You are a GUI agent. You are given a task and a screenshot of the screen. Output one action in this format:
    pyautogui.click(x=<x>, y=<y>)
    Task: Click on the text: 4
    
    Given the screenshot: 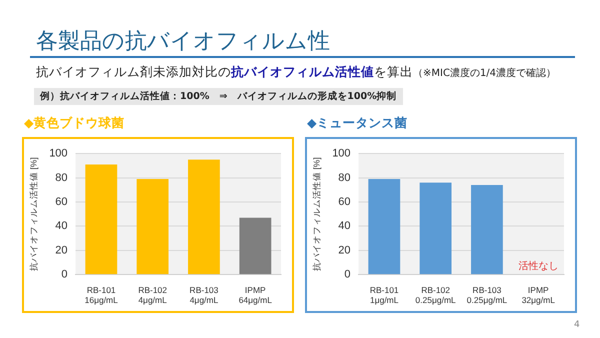 What is the action you would take?
    pyautogui.click(x=577, y=325)
    